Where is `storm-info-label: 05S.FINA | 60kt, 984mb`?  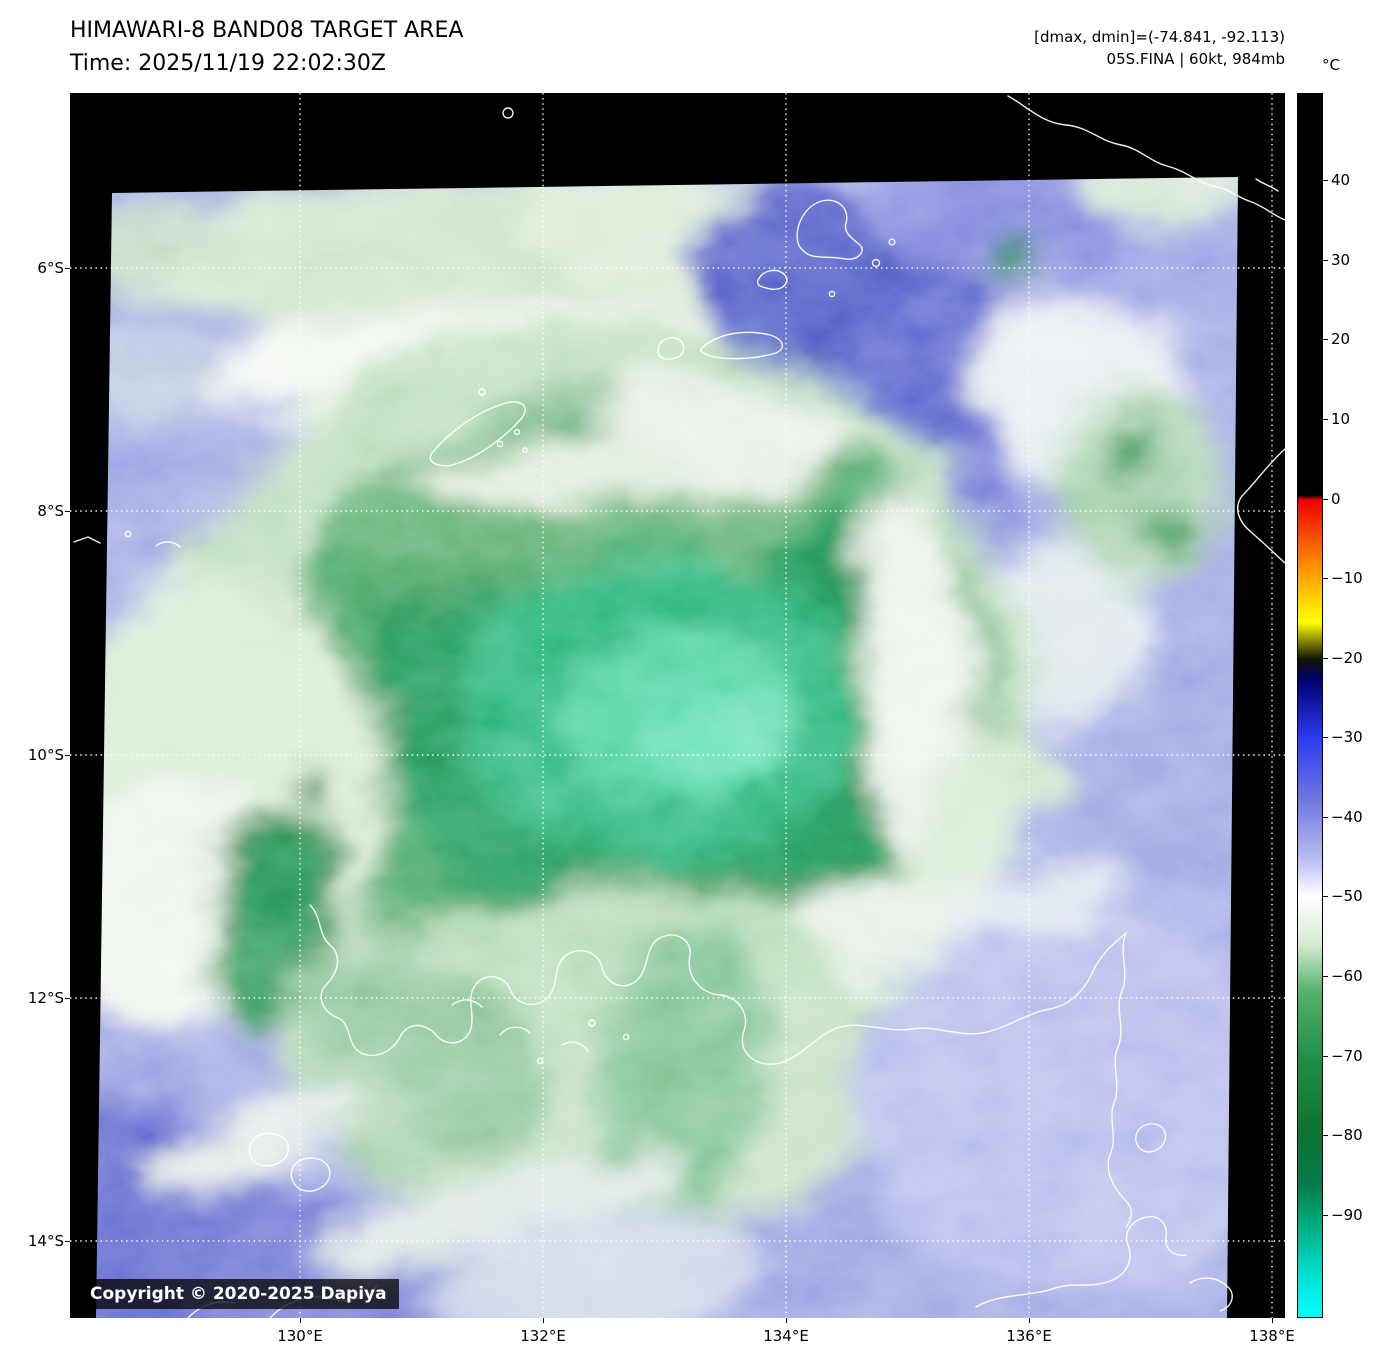 storm-info-label: 05S.FINA | 60kt, 984mb is located at coordinates (1195, 59).